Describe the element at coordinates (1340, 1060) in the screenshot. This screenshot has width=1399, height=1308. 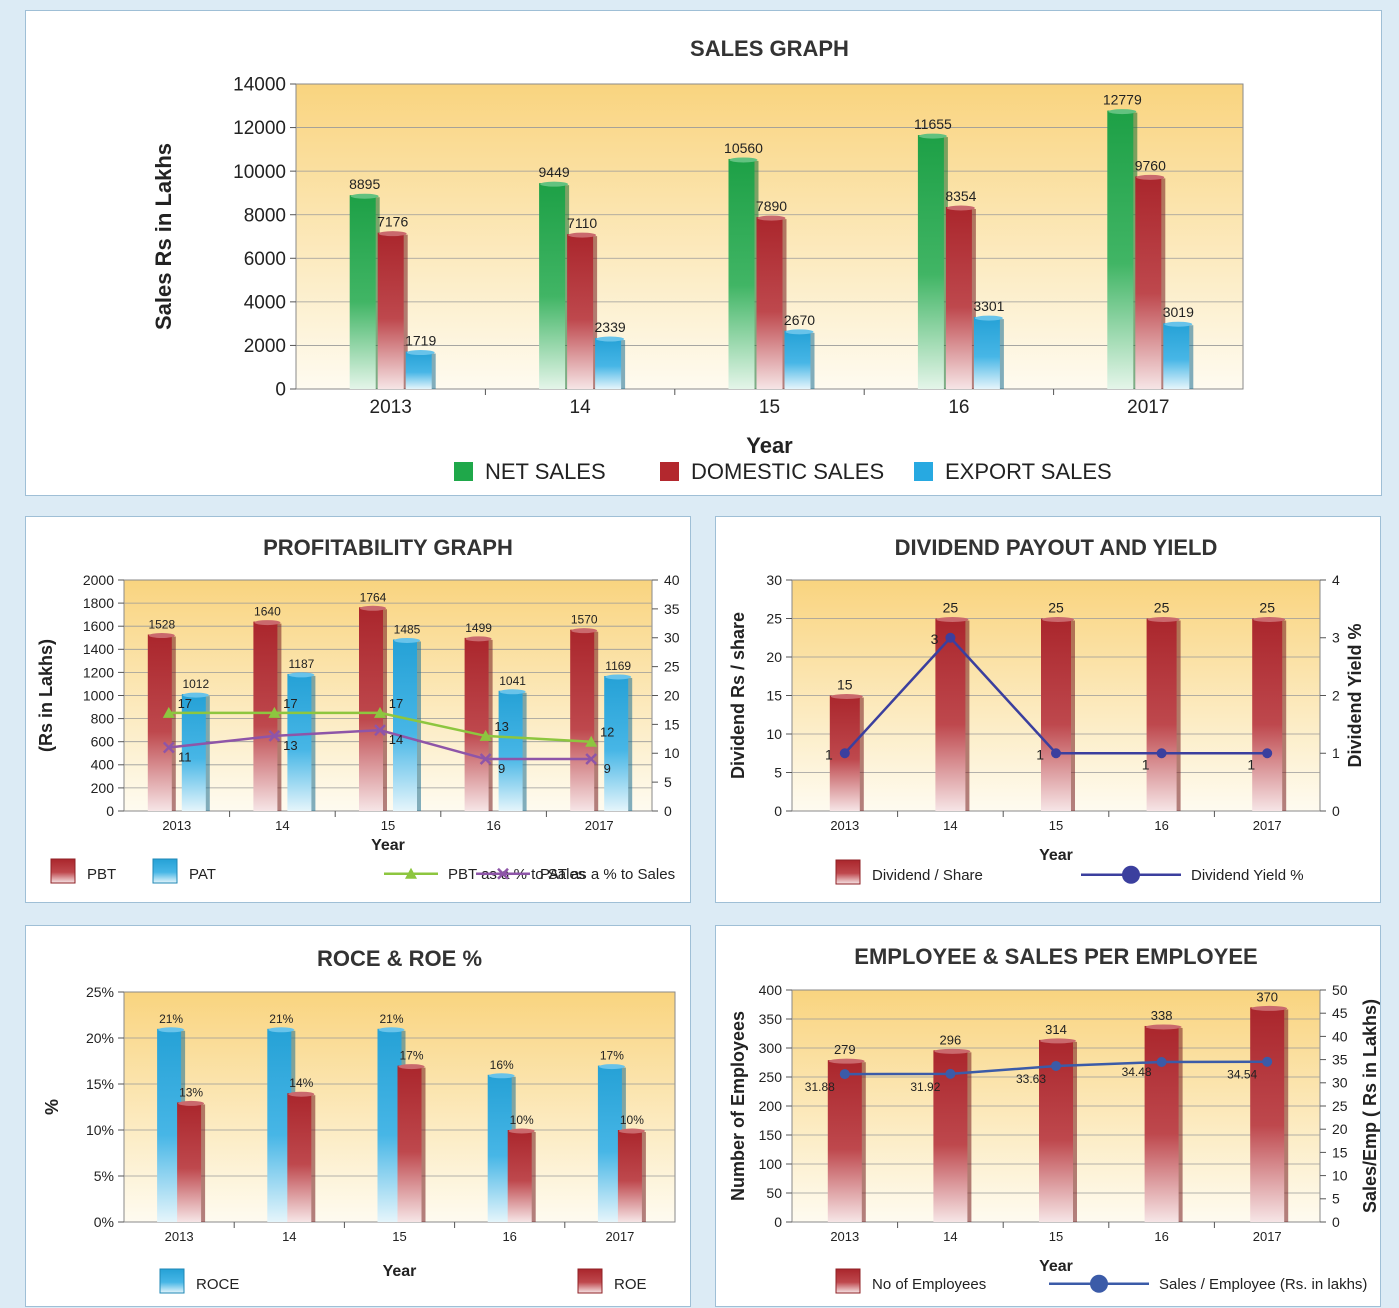
I see `y2-tick-label: 35` at that location.